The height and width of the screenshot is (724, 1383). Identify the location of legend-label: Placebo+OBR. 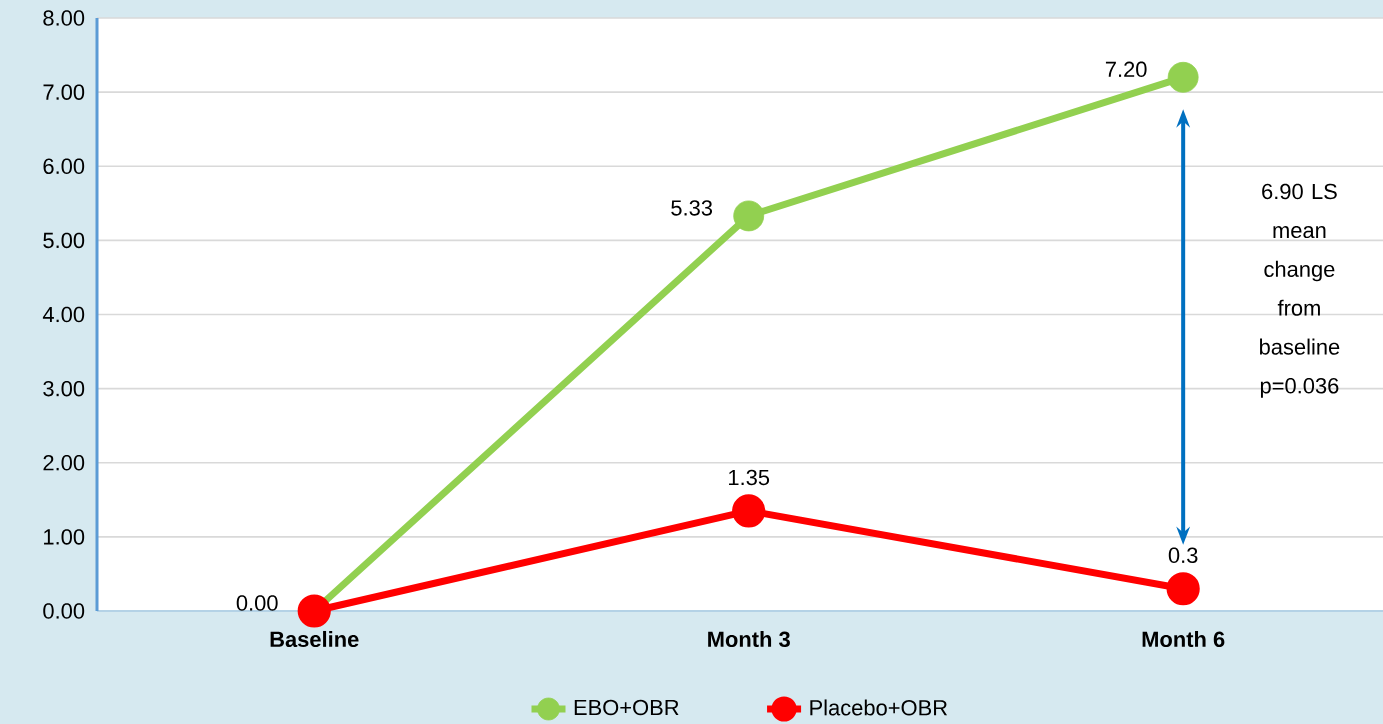
(879, 707).